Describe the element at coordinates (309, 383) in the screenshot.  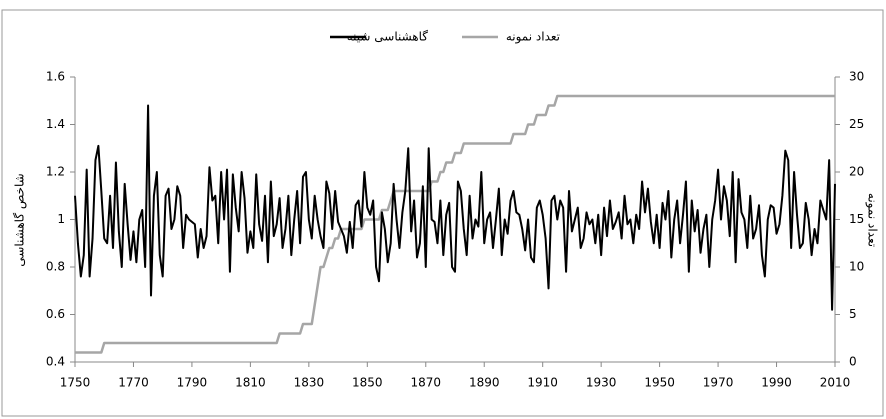
I see `x-tick-label: 1830` at that location.